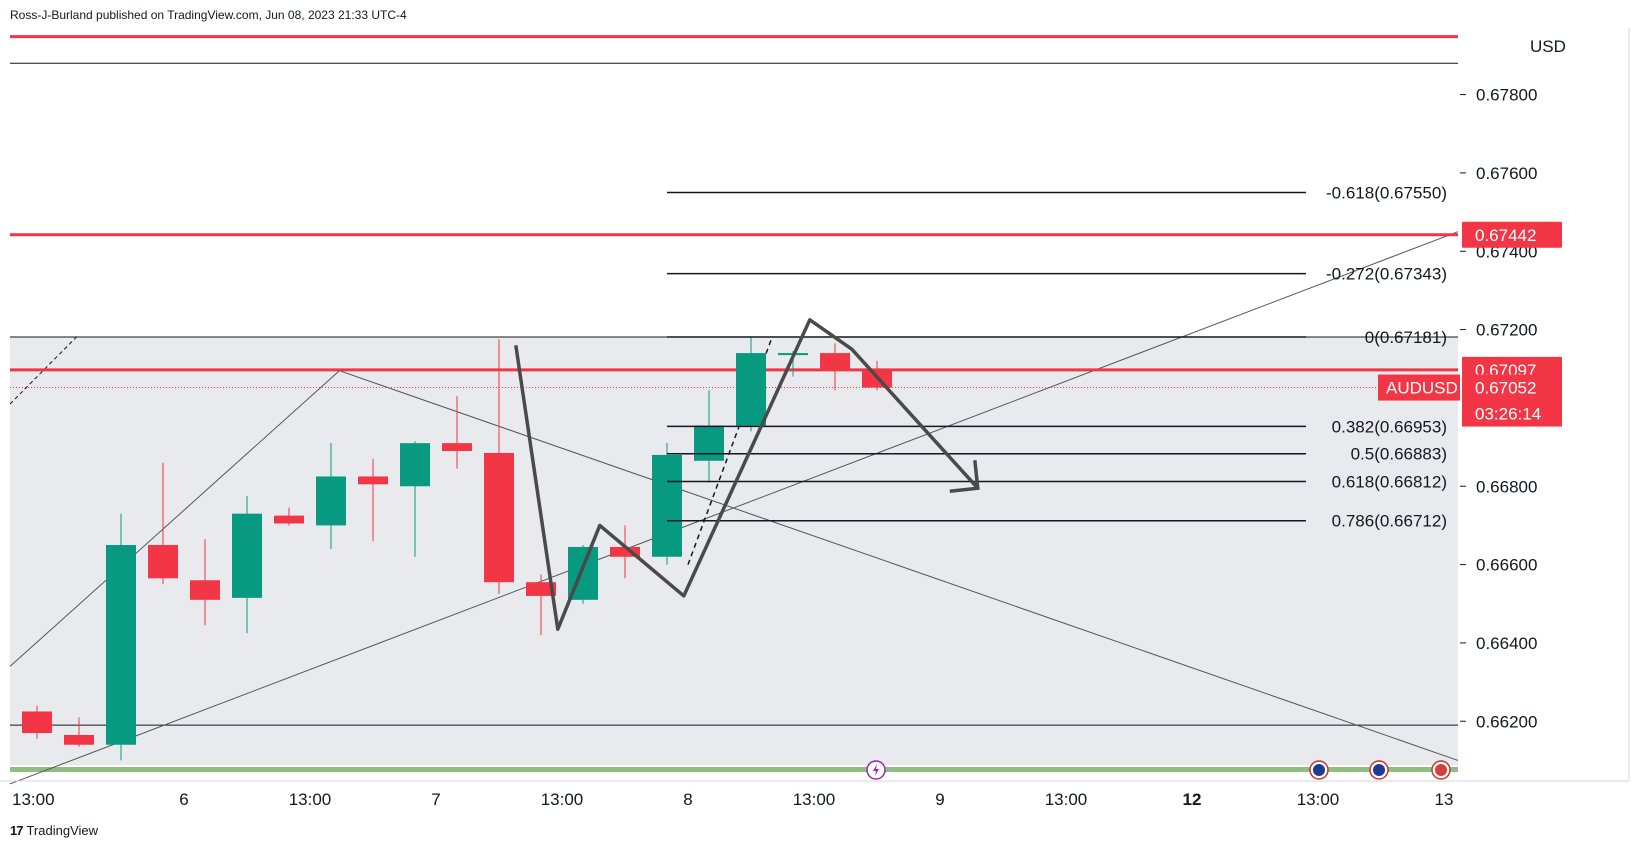  What do you see at coordinates (939, 799) in the screenshot?
I see `time-tick-label: 9` at bounding box center [939, 799].